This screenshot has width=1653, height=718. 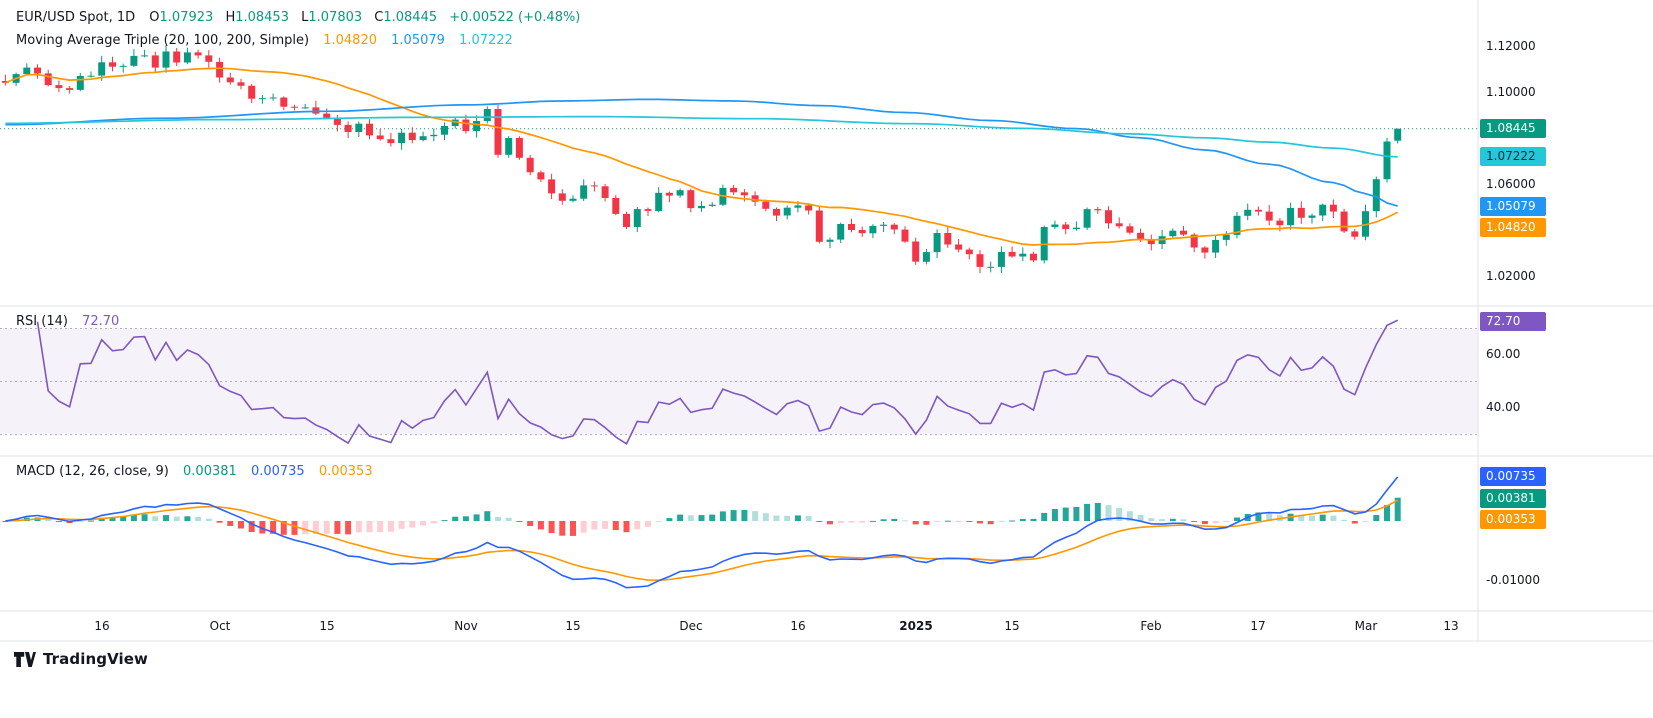 What do you see at coordinates (418, 40) in the screenshot?
I see `ma100-value: 1.05079` at bounding box center [418, 40].